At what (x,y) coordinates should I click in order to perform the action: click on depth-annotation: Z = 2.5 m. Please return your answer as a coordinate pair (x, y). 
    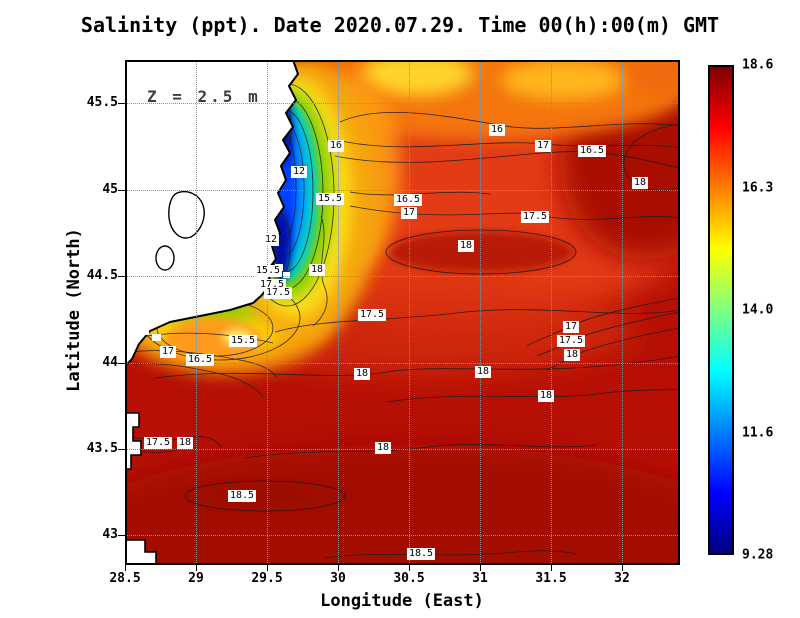
    Looking at the image, I should click on (204, 96).